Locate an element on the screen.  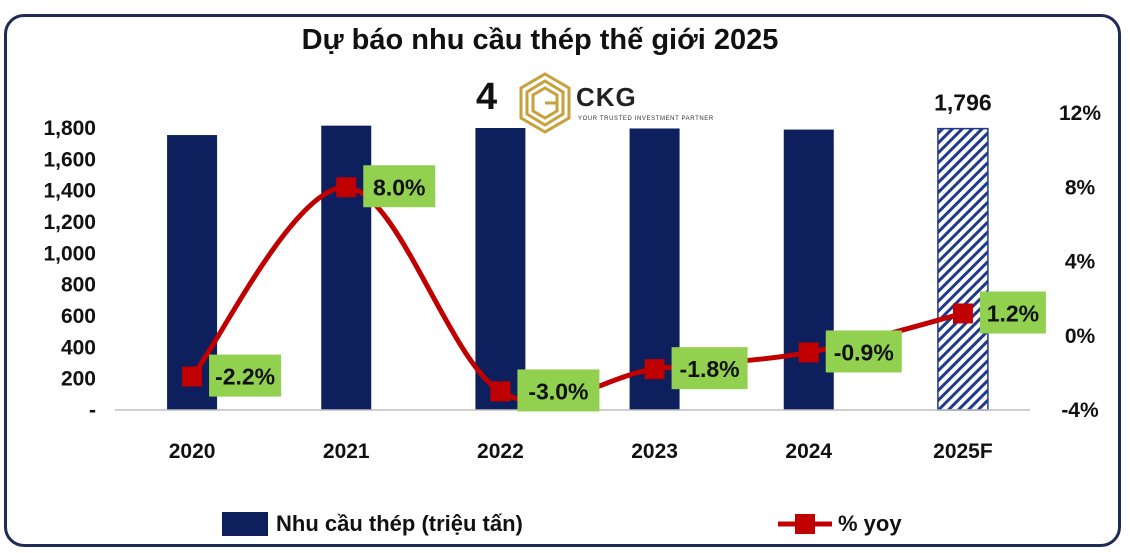
x-tick-2024: 2024 is located at coordinates (808, 451).